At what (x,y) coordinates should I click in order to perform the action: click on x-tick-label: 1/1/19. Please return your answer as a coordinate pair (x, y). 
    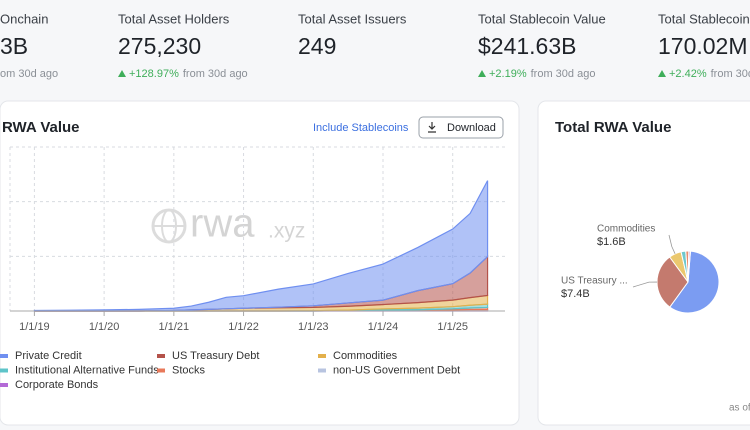
    Looking at the image, I should click on (34, 327).